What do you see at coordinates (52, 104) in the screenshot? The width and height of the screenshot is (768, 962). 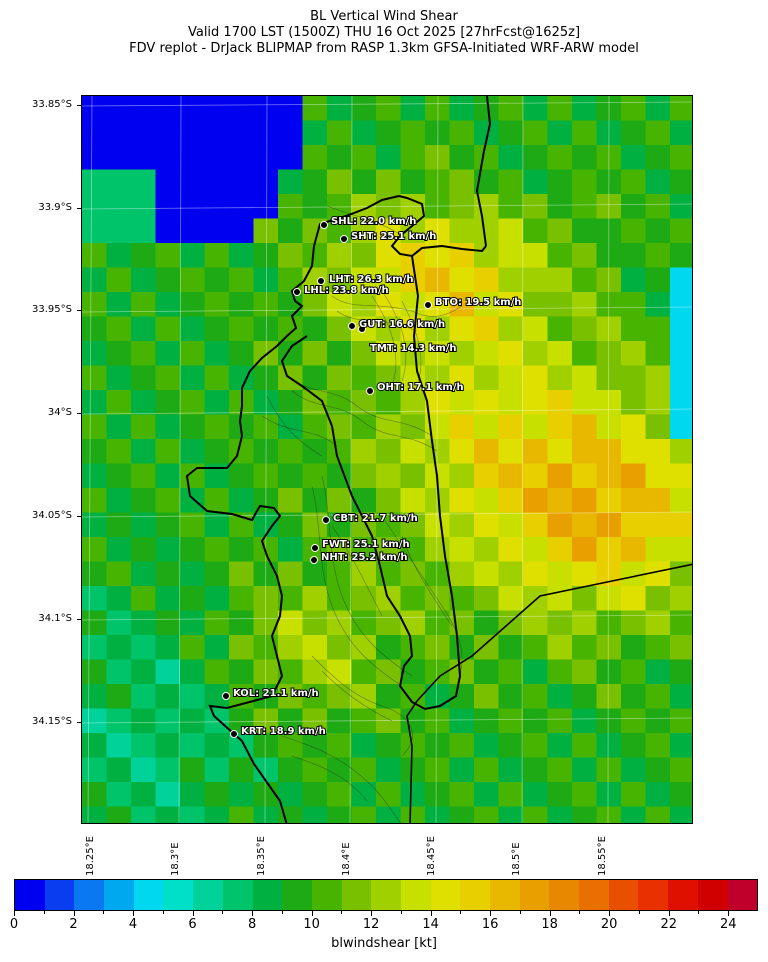 I see `lat-label: 33.85°S` at bounding box center [52, 104].